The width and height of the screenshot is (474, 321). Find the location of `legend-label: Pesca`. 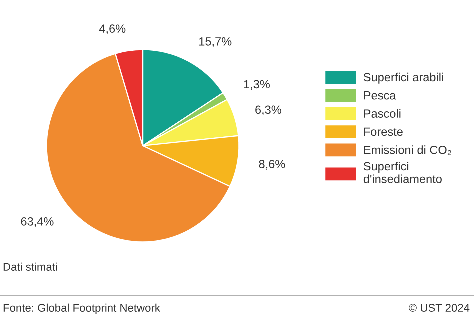

legend-label: Pesca is located at coordinates (380, 96).